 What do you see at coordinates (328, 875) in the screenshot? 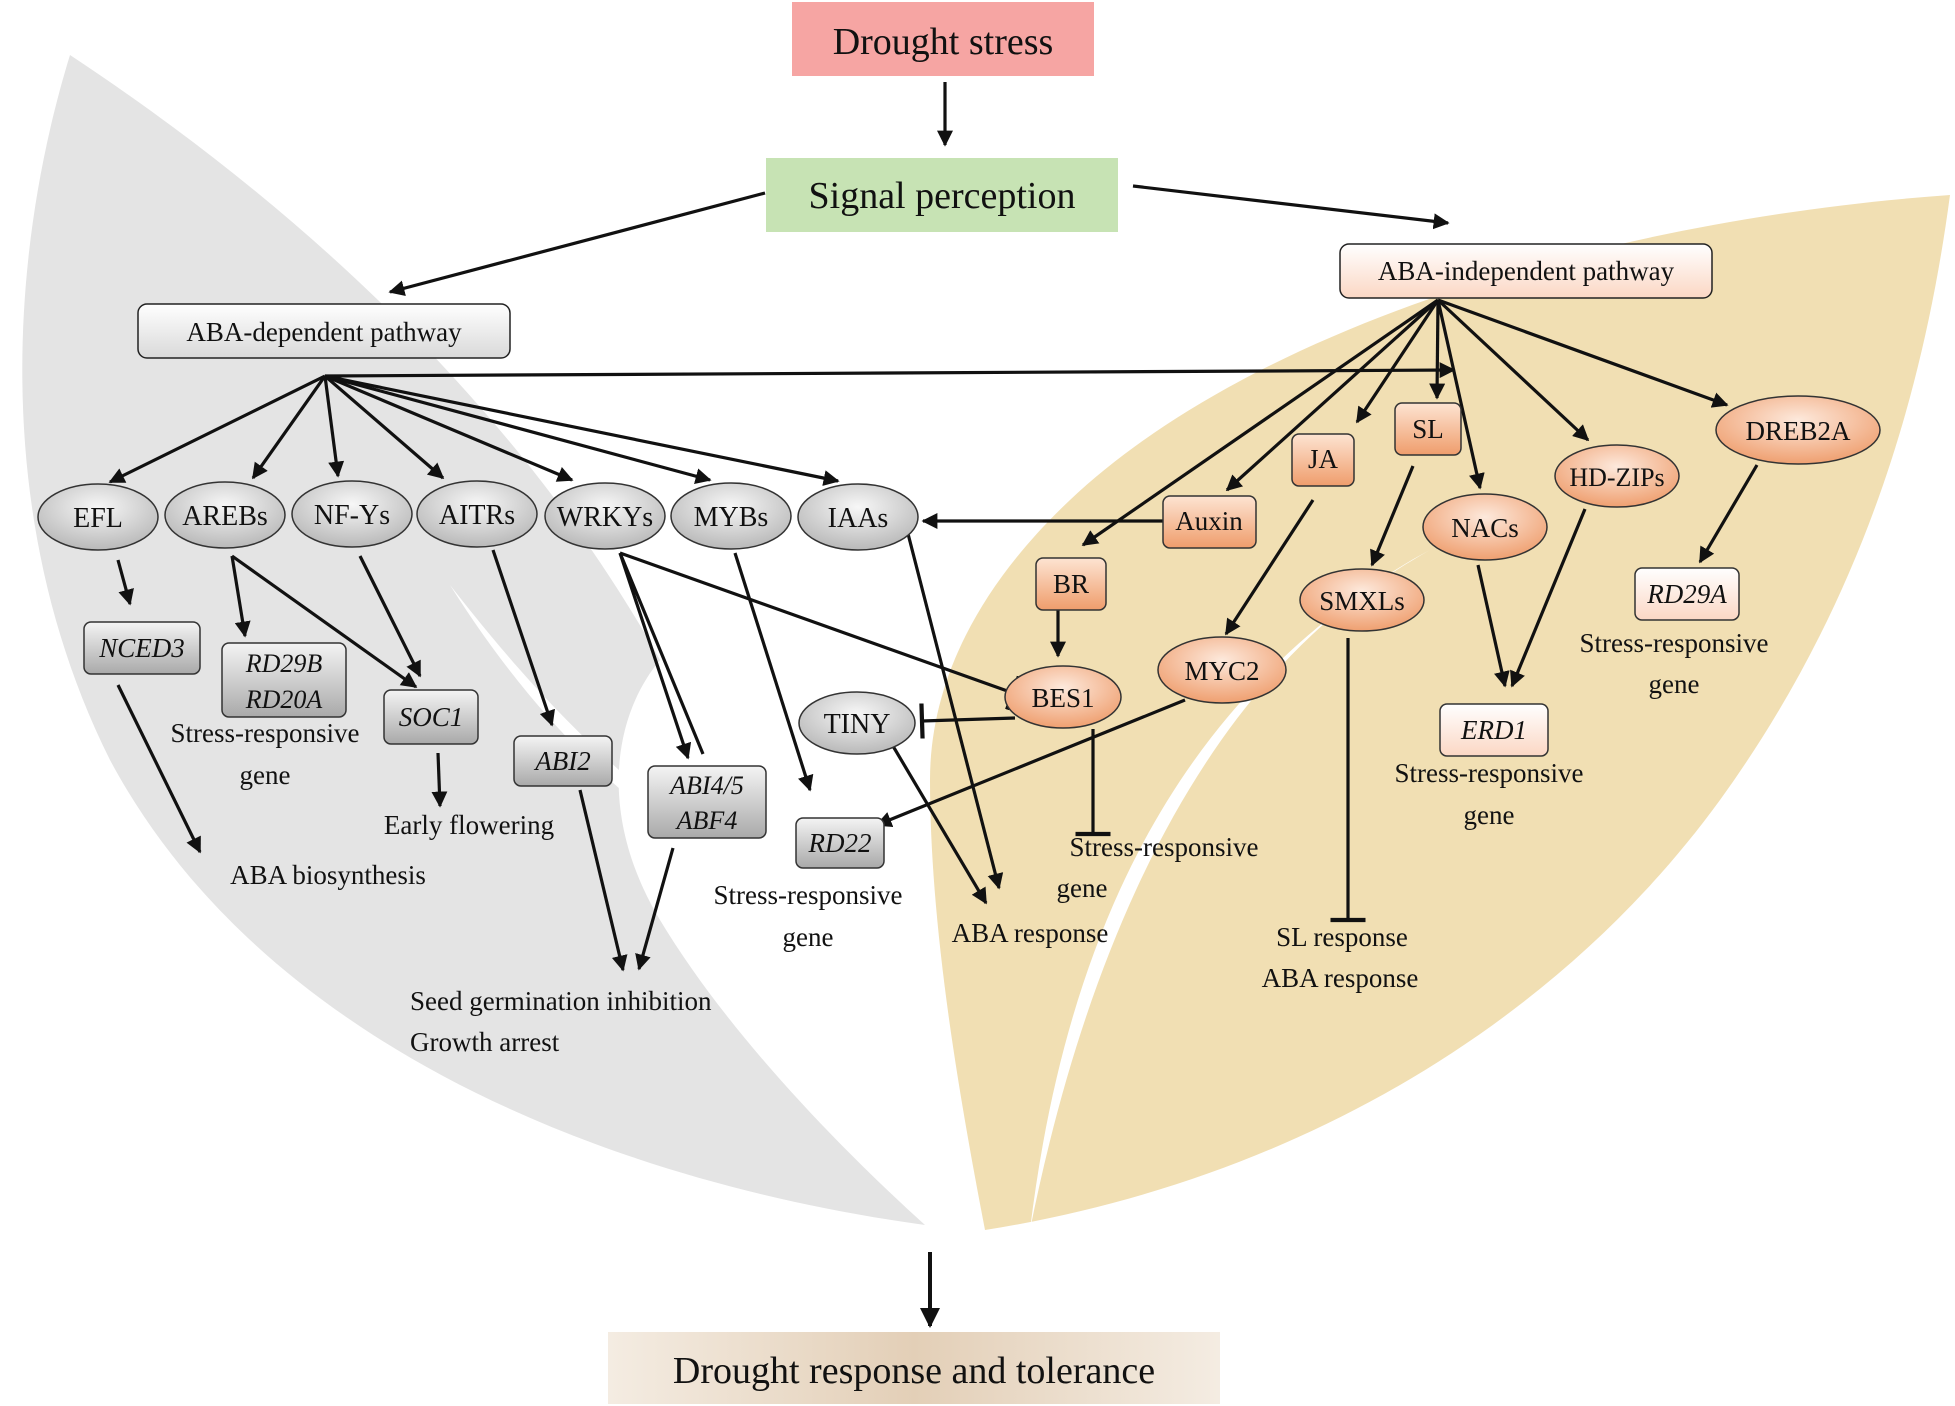
I see `aba-biosynthesis-label: ABA biosynthesis` at bounding box center [328, 875].